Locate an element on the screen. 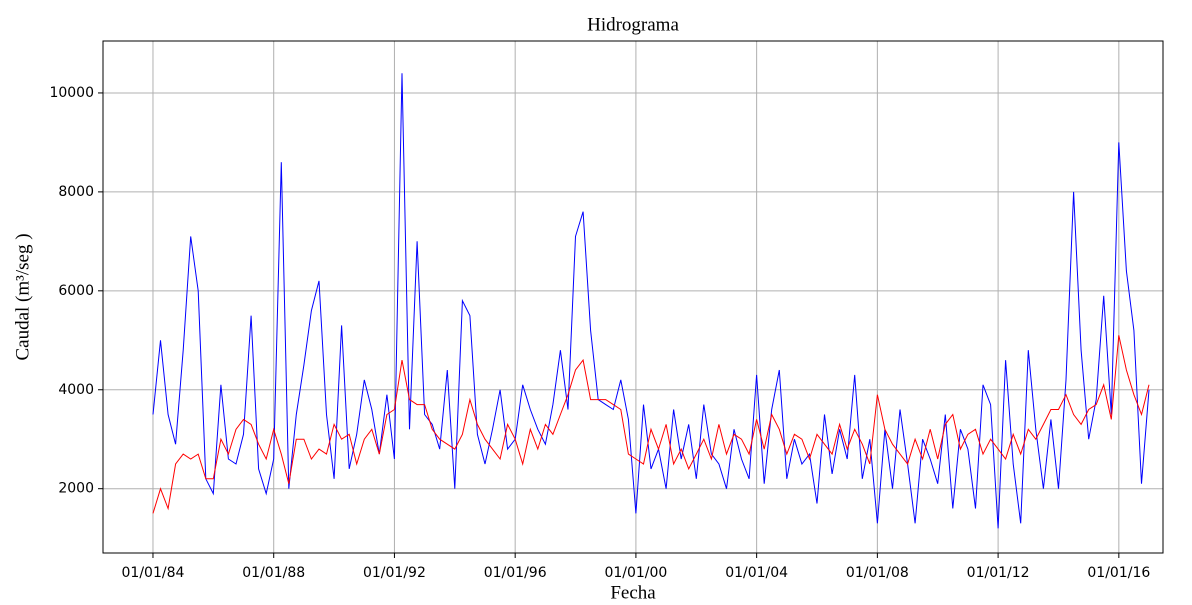 This screenshot has width=1192, height=605. x-tick-label: 01/01/96 is located at coordinates (515, 573).